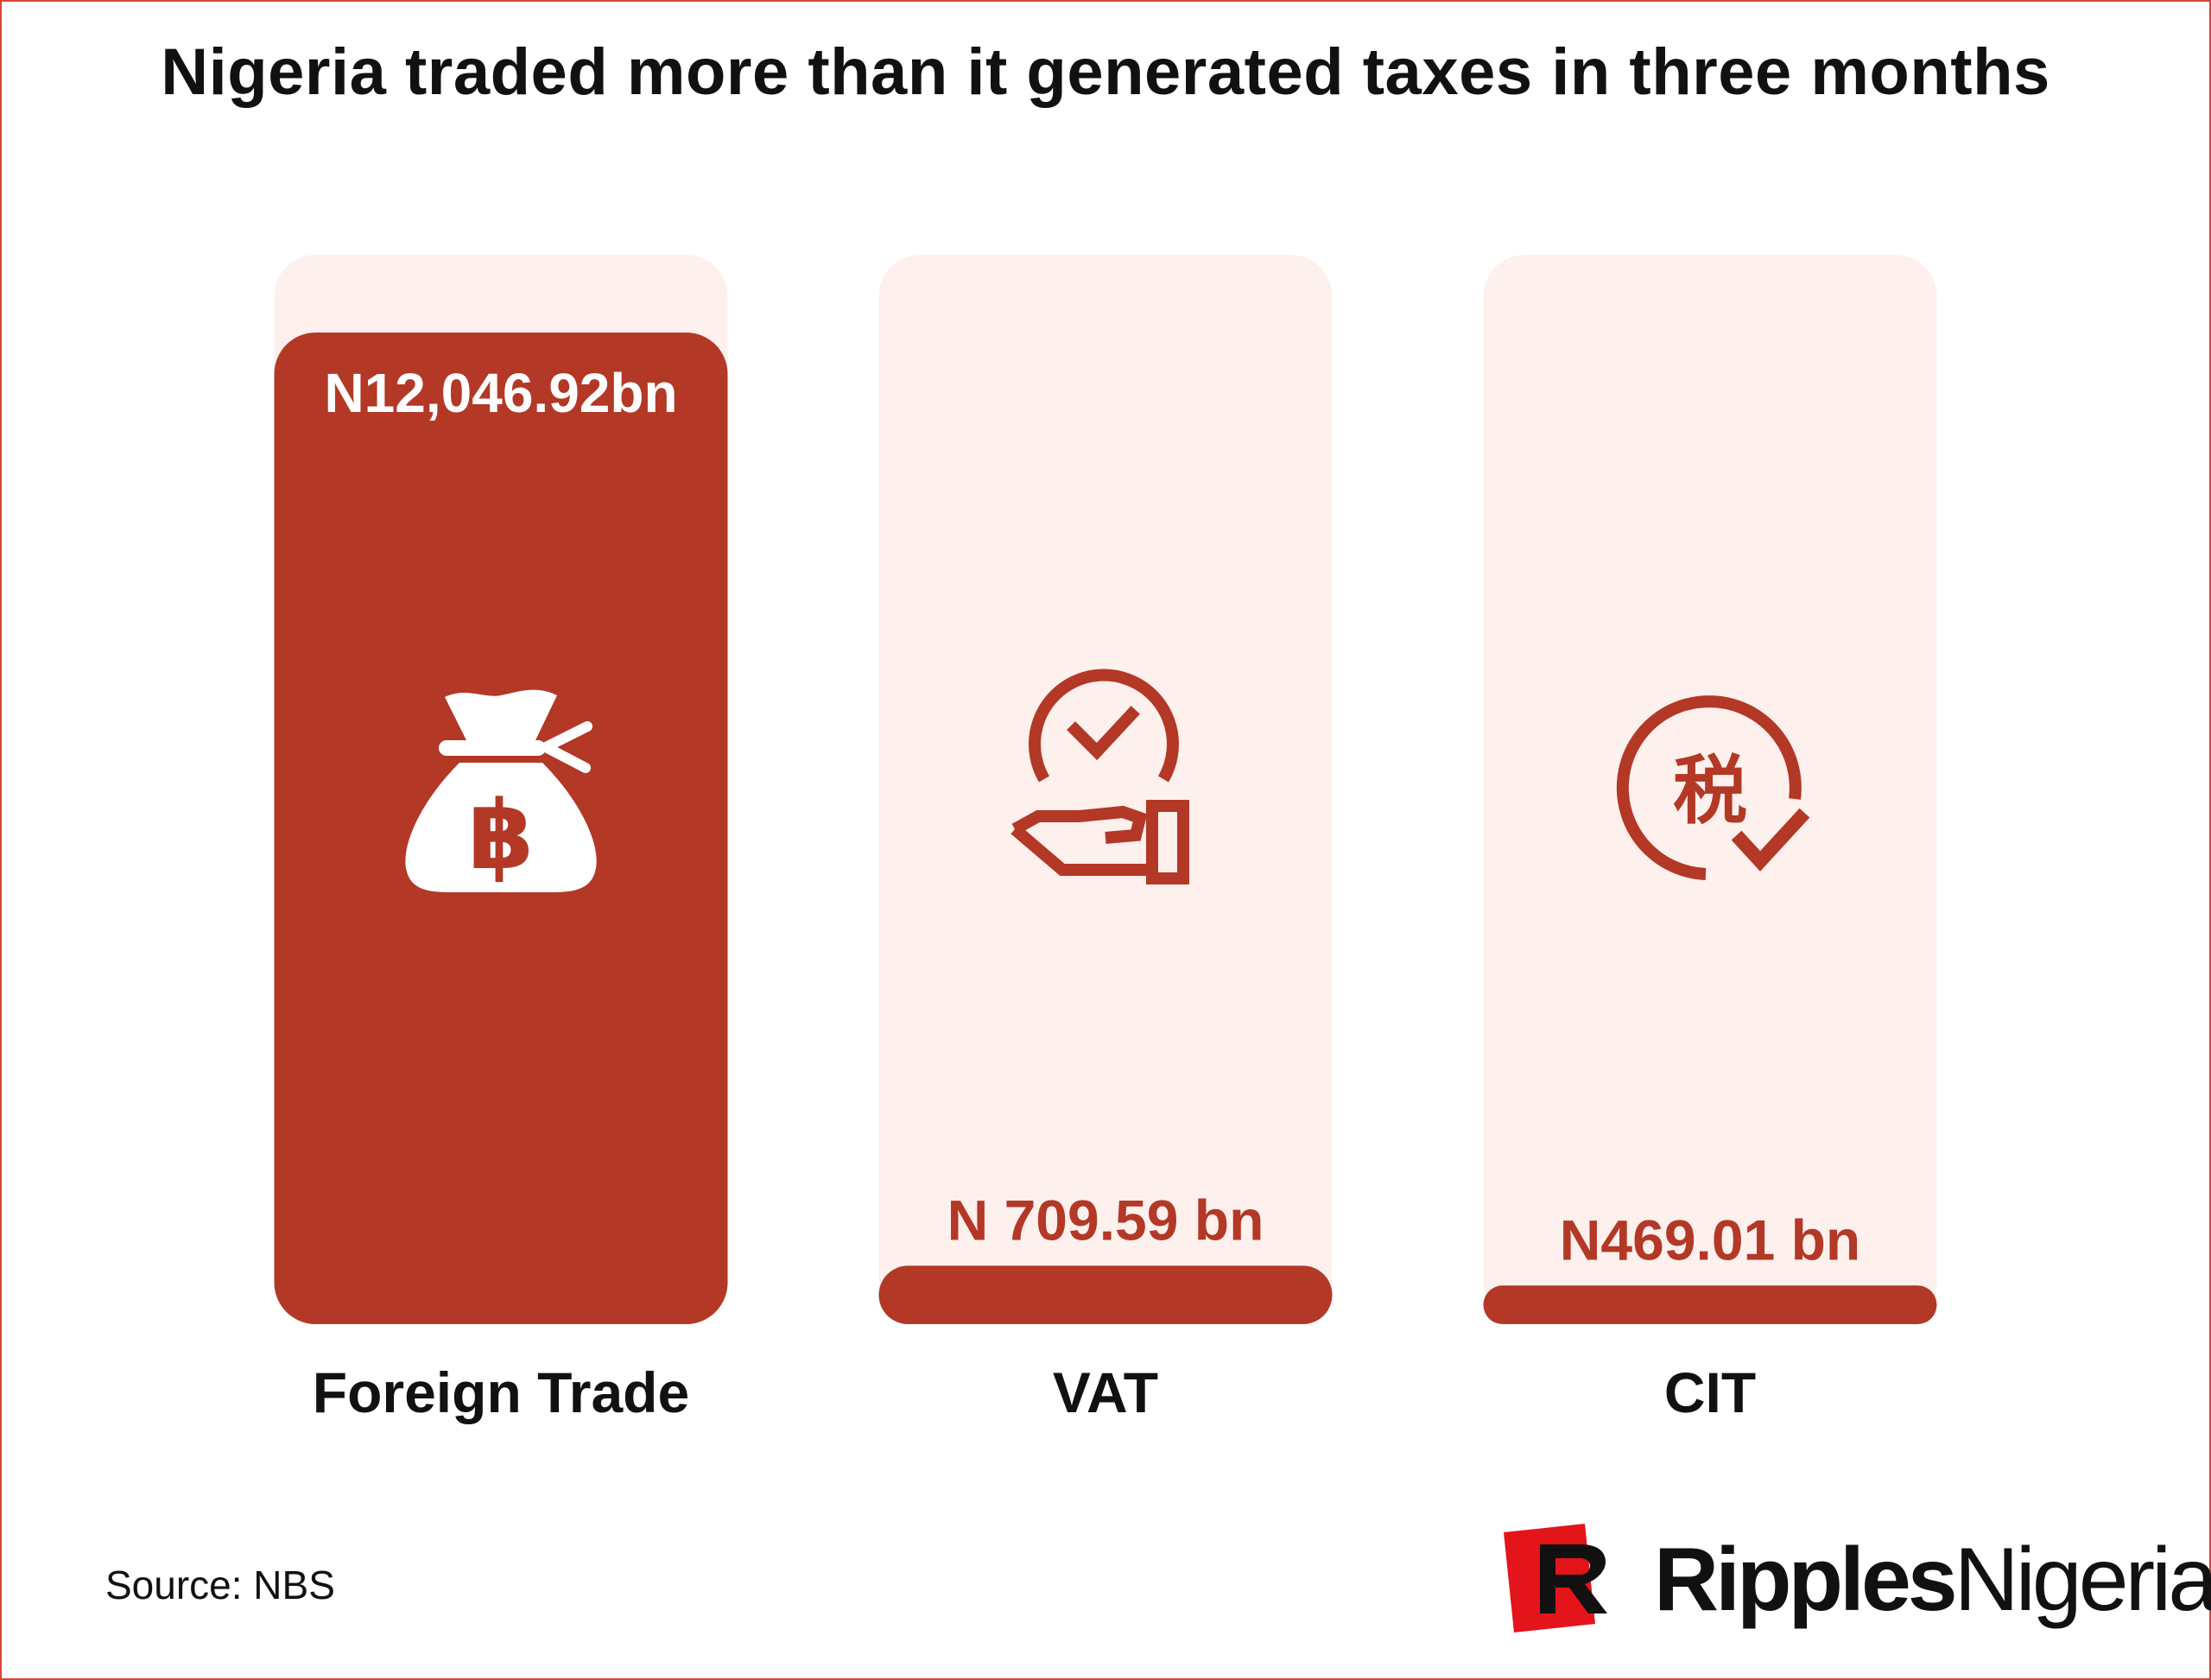 This screenshot has width=2211, height=1680. I want to click on bar-track-cit, so click(1710, 789).